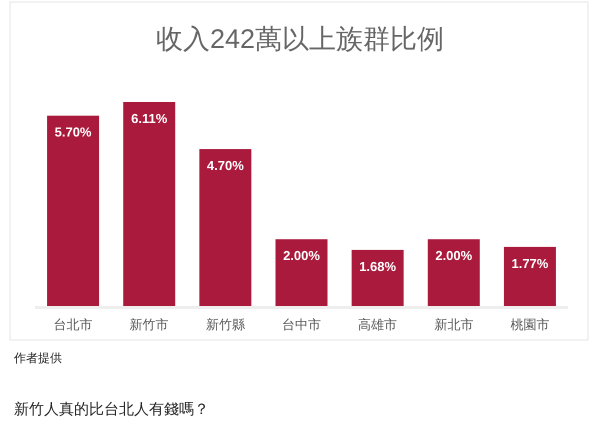  I want to click on x-tick-label: 新竹市, so click(149, 324).